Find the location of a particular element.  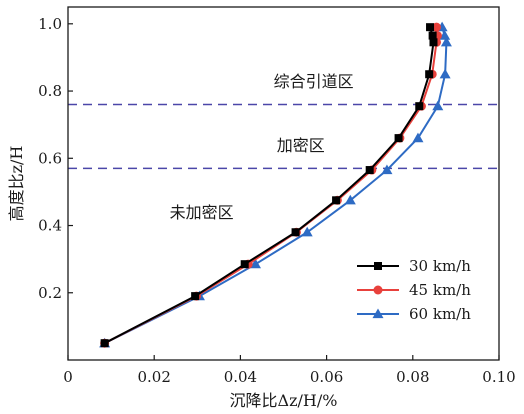

x-tick-label: 0.08 is located at coordinates (412, 377).